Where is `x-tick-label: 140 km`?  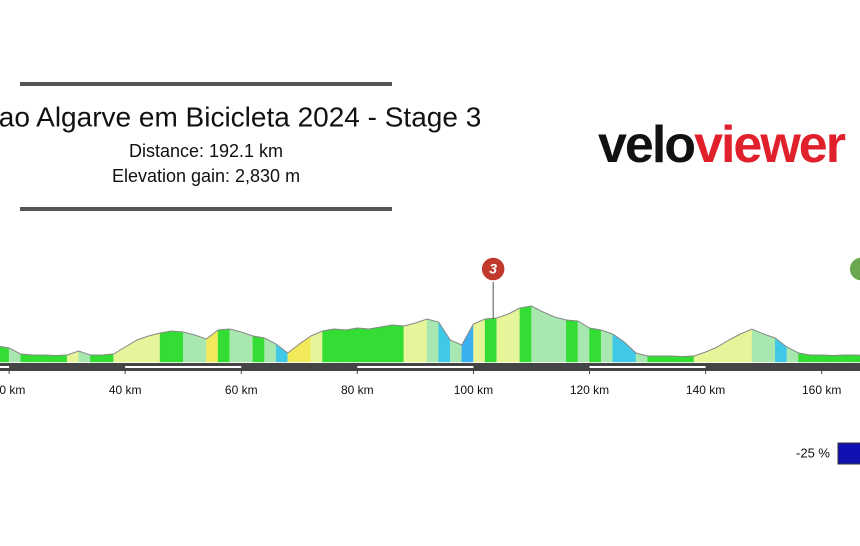 x-tick-label: 140 km is located at coordinates (705, 390).